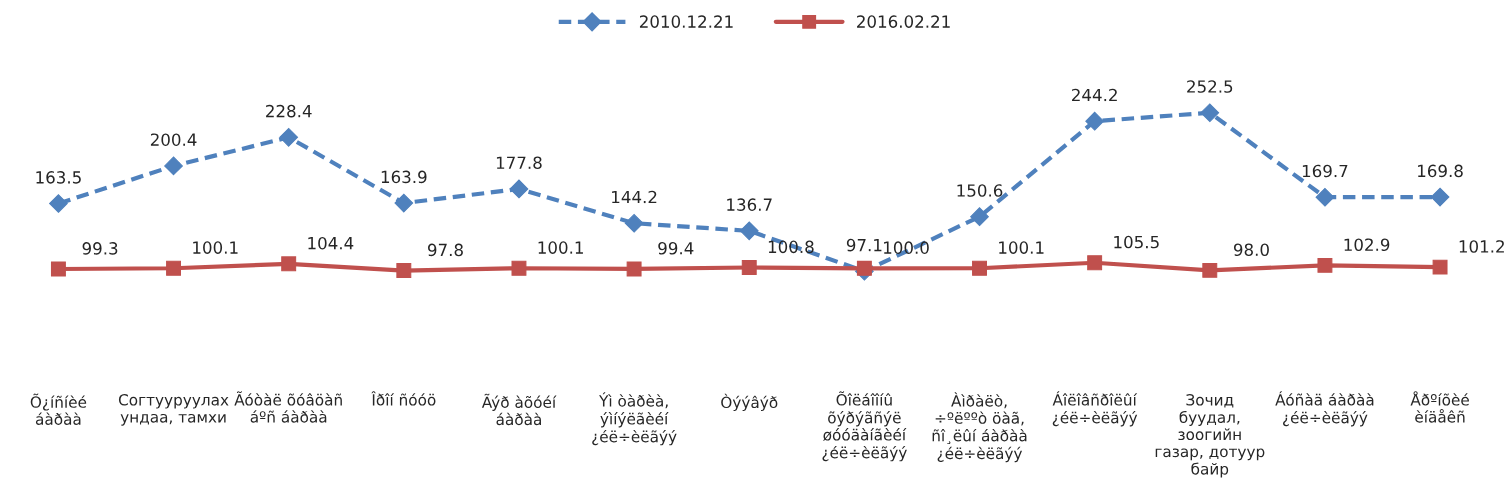  Describe the element at coordinates (1251, 250) in the screenshot. I see `data-label: 98.0` at that location.